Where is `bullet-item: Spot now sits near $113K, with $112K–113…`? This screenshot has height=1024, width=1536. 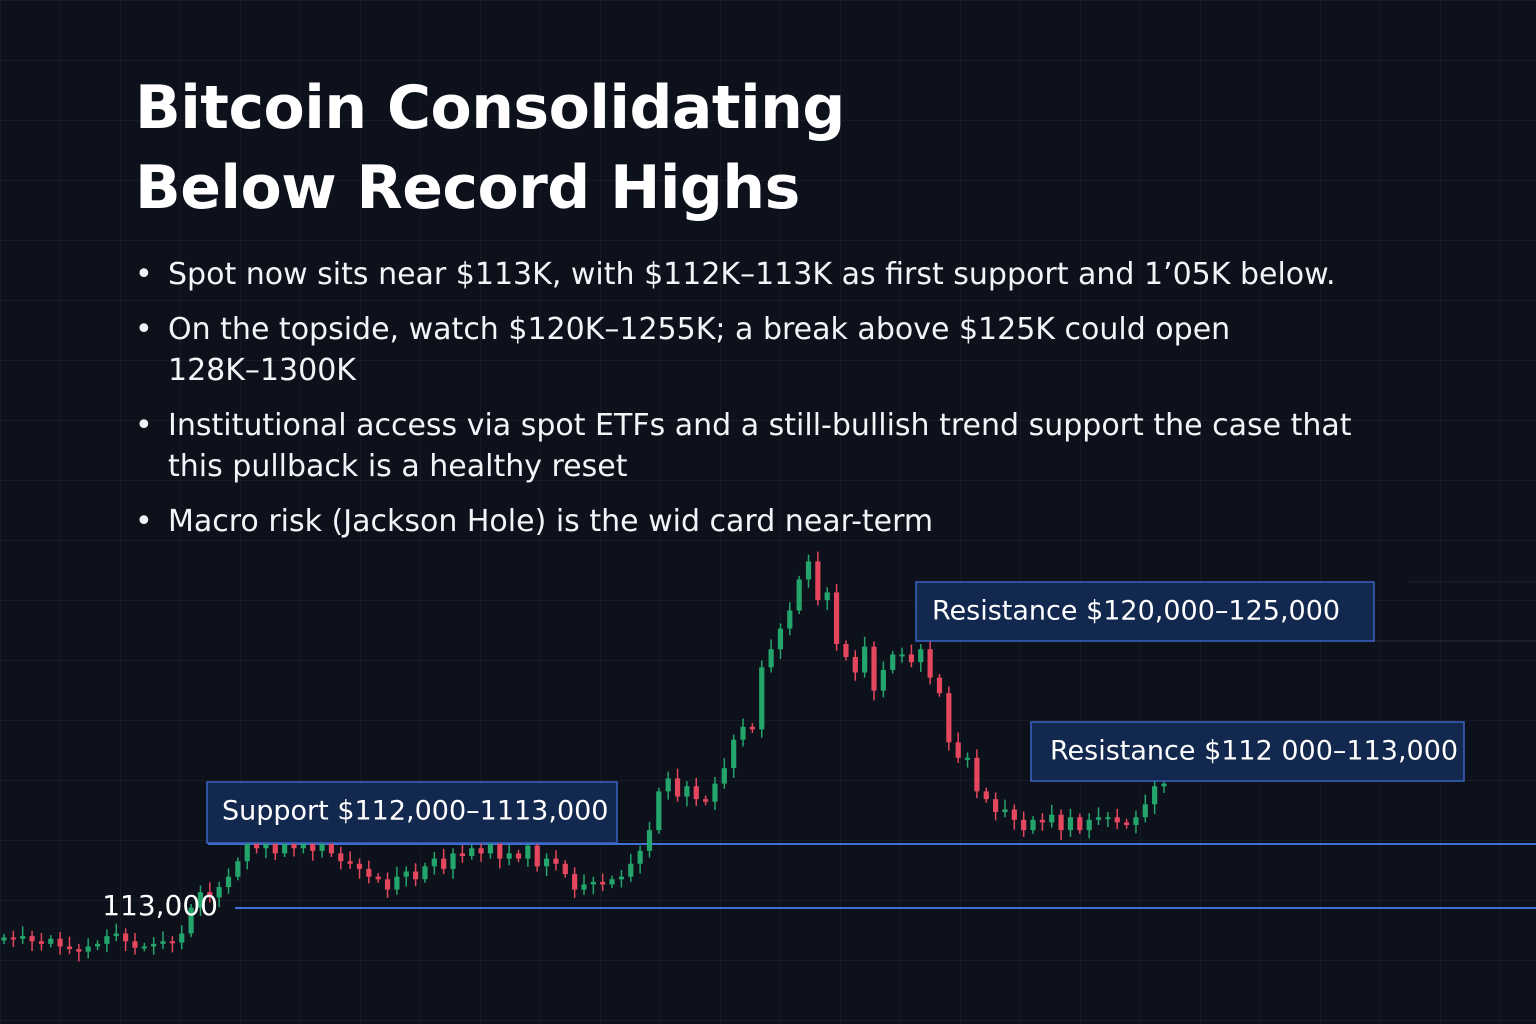 bullet-item: Spot now sits near $113K, with $112K–113… is located at coordinates (785, 274).